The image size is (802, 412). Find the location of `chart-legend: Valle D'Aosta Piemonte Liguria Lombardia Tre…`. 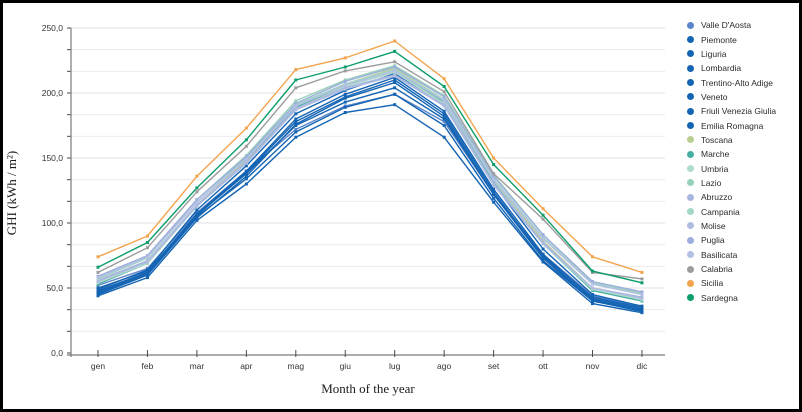

chart-legend: Valle D'Aosta Piemonte Liguria Lombardia Tre… is located at coordinates (731, 161).